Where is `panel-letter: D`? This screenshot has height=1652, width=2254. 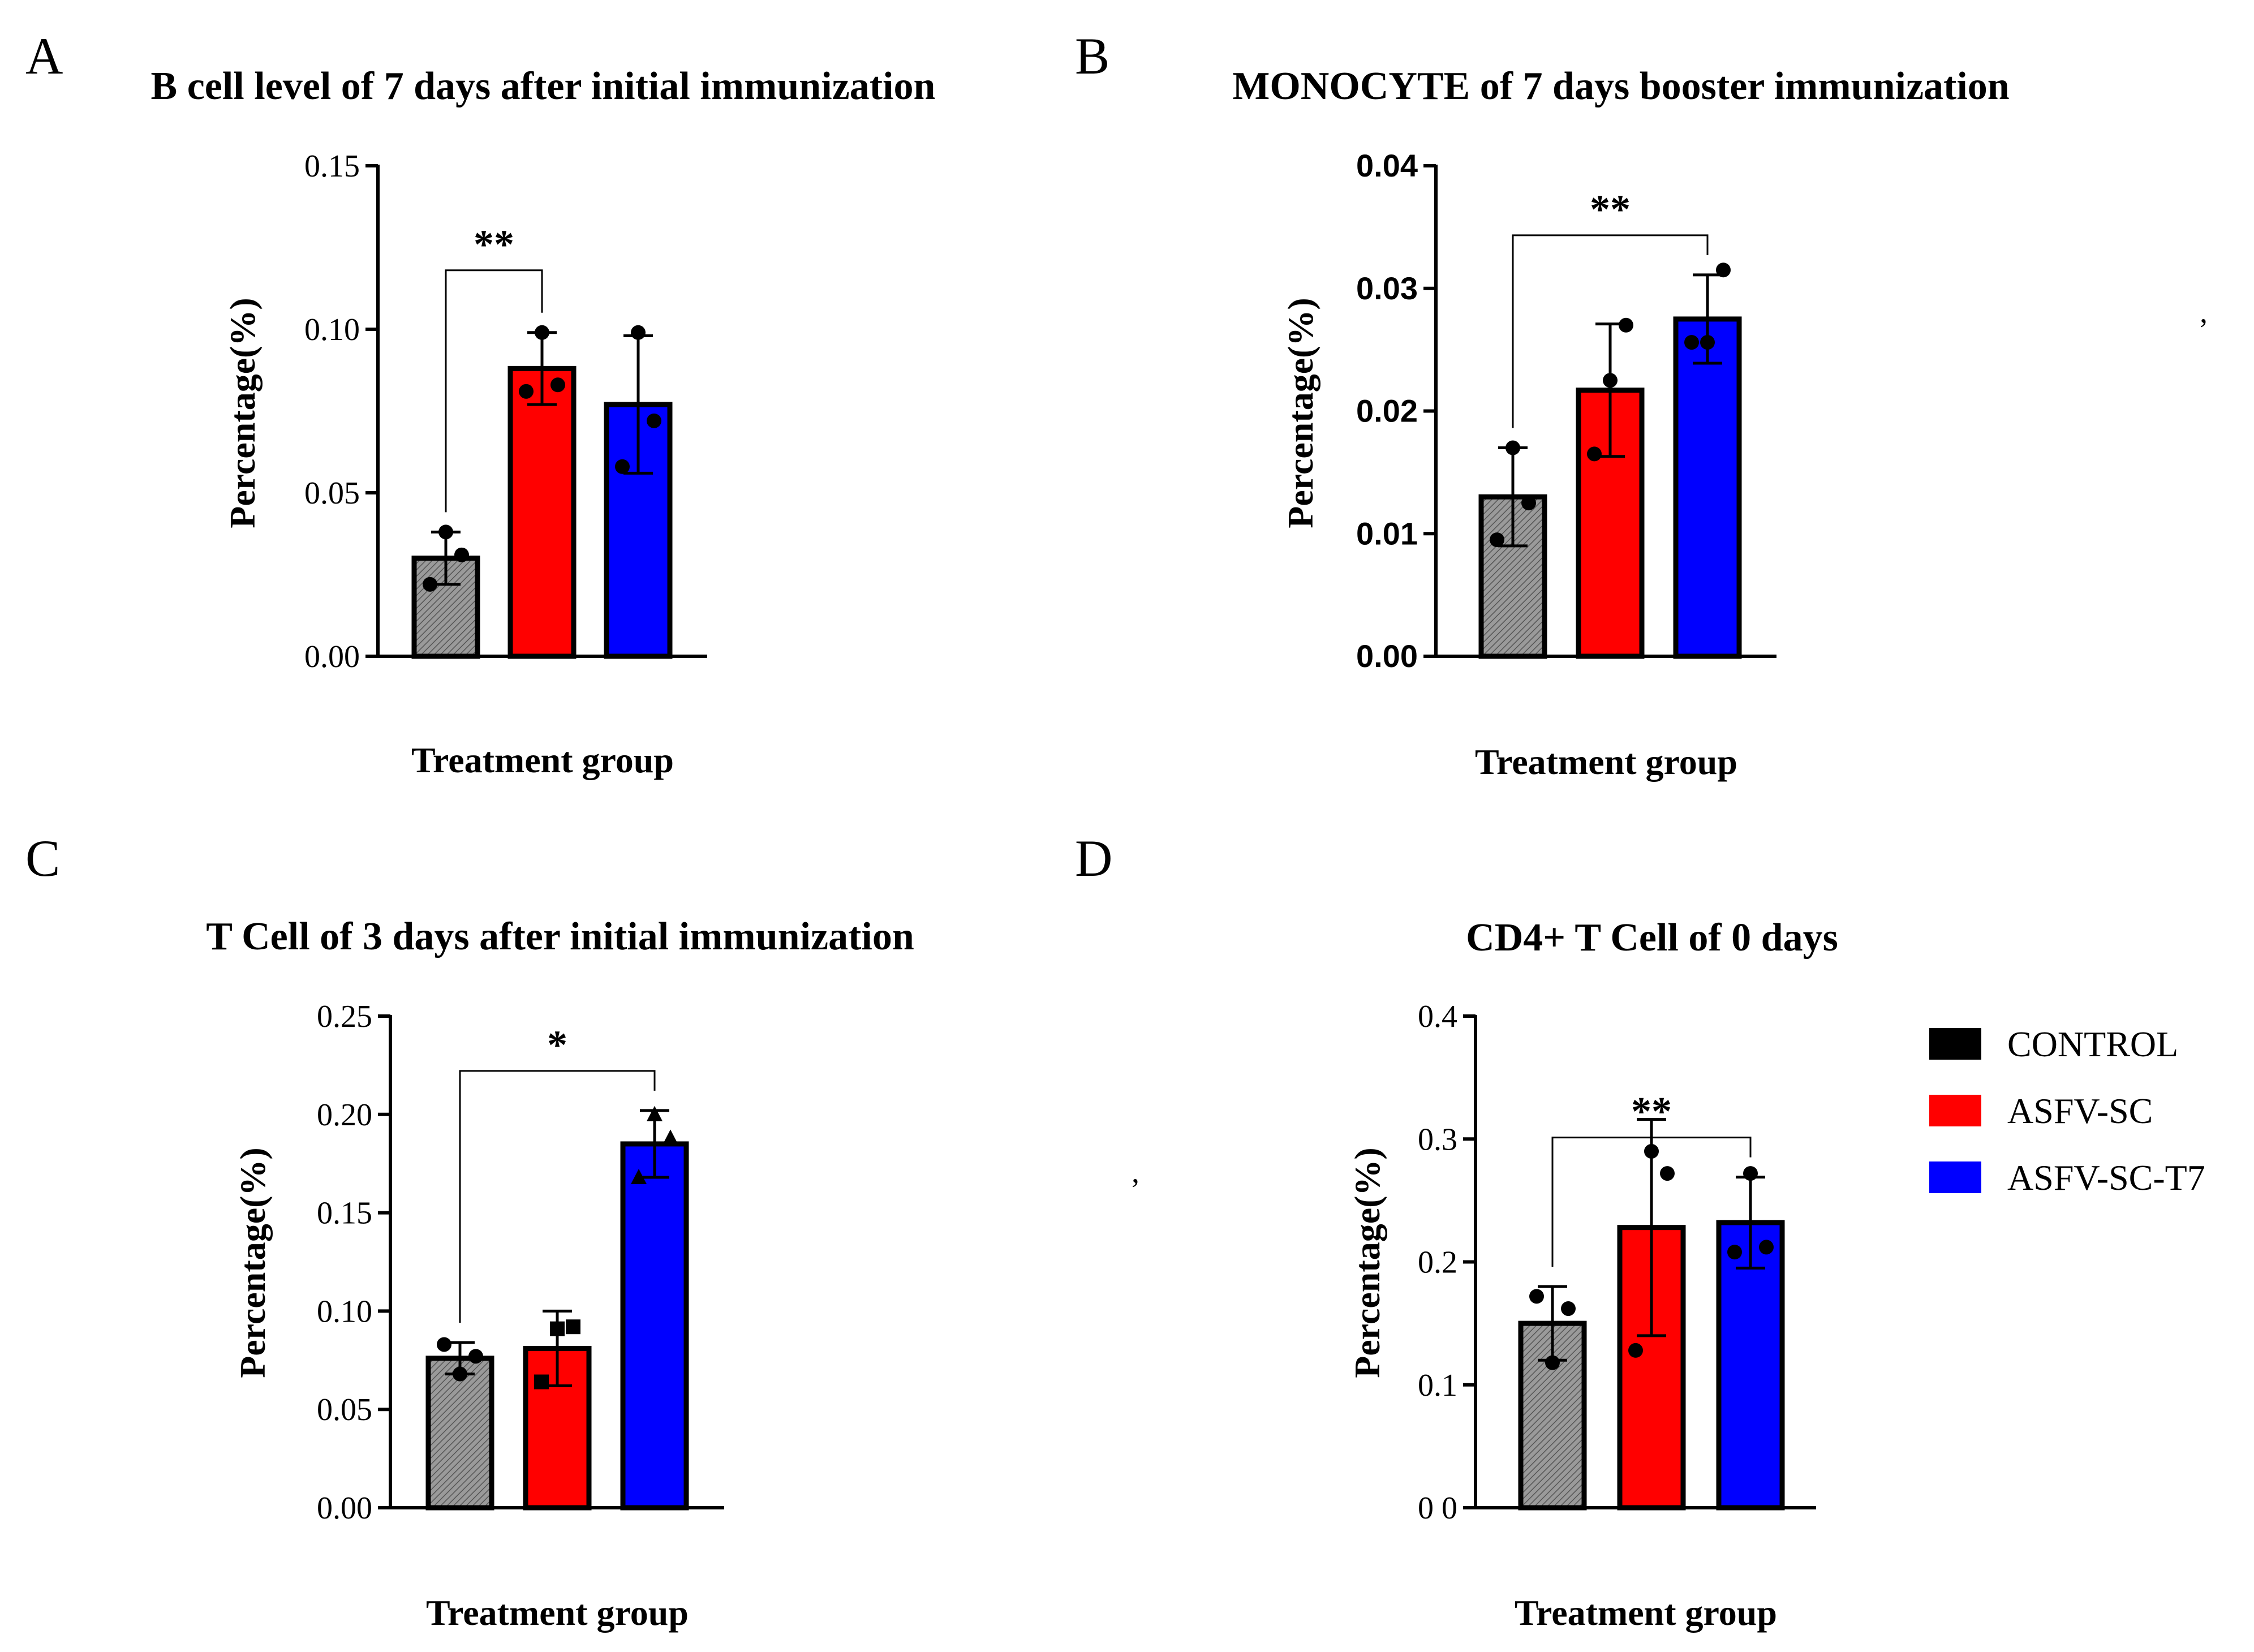 panel-letter: D is located at coordinates (1093, 858).